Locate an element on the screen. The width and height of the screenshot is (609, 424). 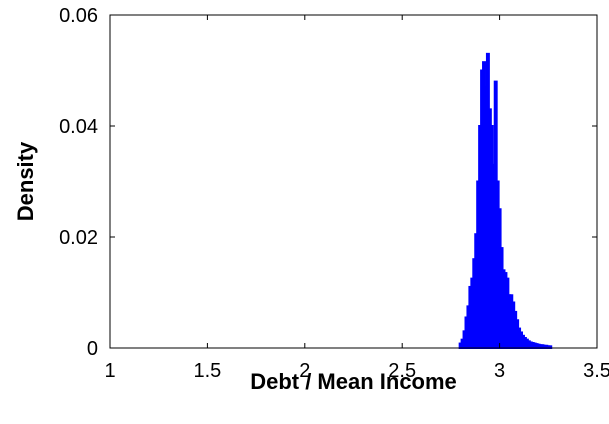
x-tick-label: 2.5 is located at coordinates (402, 371).